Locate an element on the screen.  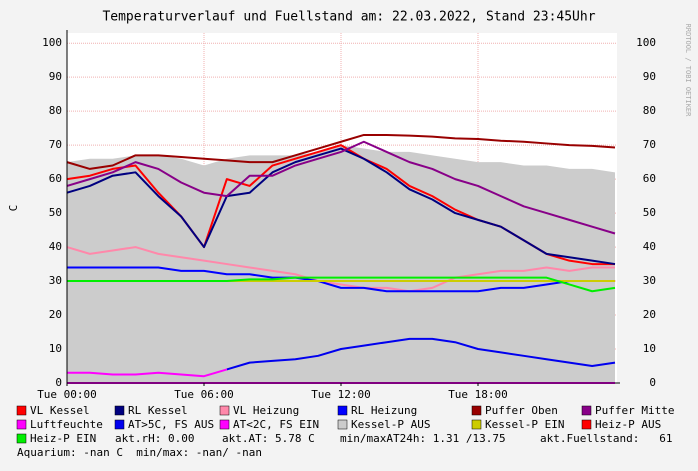
legend-label: Heiz-P AUS is located at coordinates (628, 424).